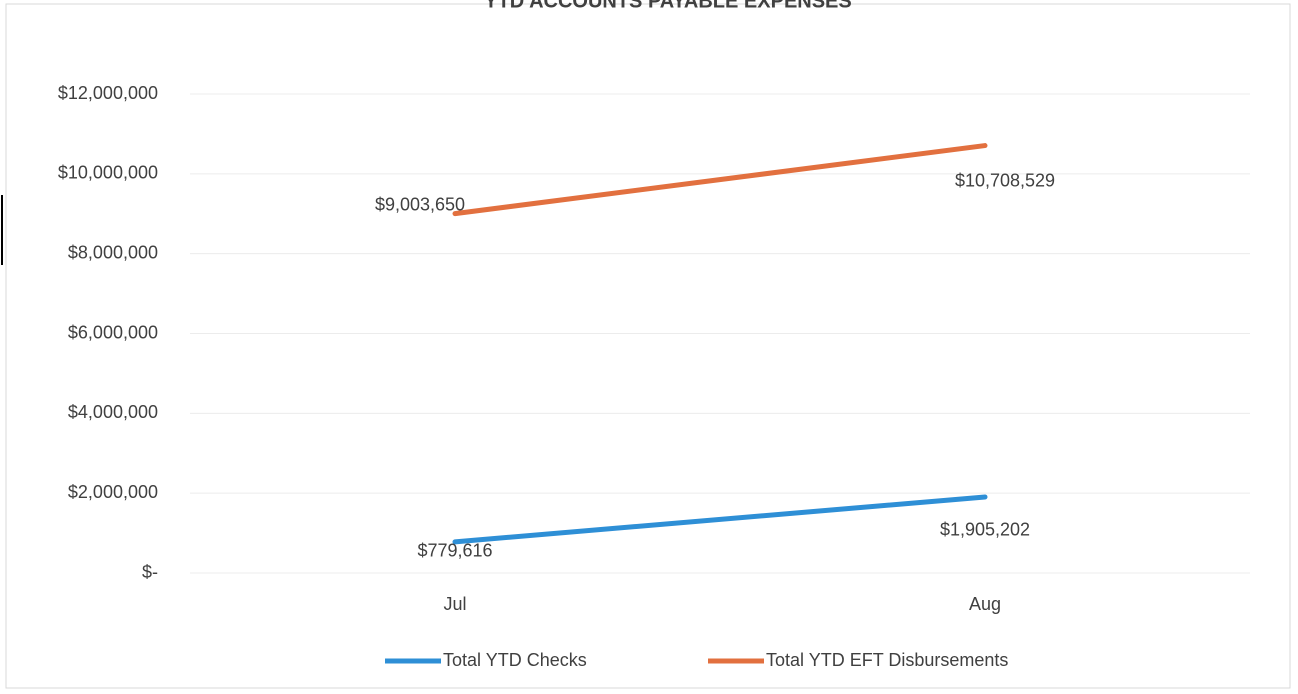  What do you see at coordinates (113, 252) in the screenshot?
I see `y-tick-label: $8,000,000` at bounding box center [113, 252].